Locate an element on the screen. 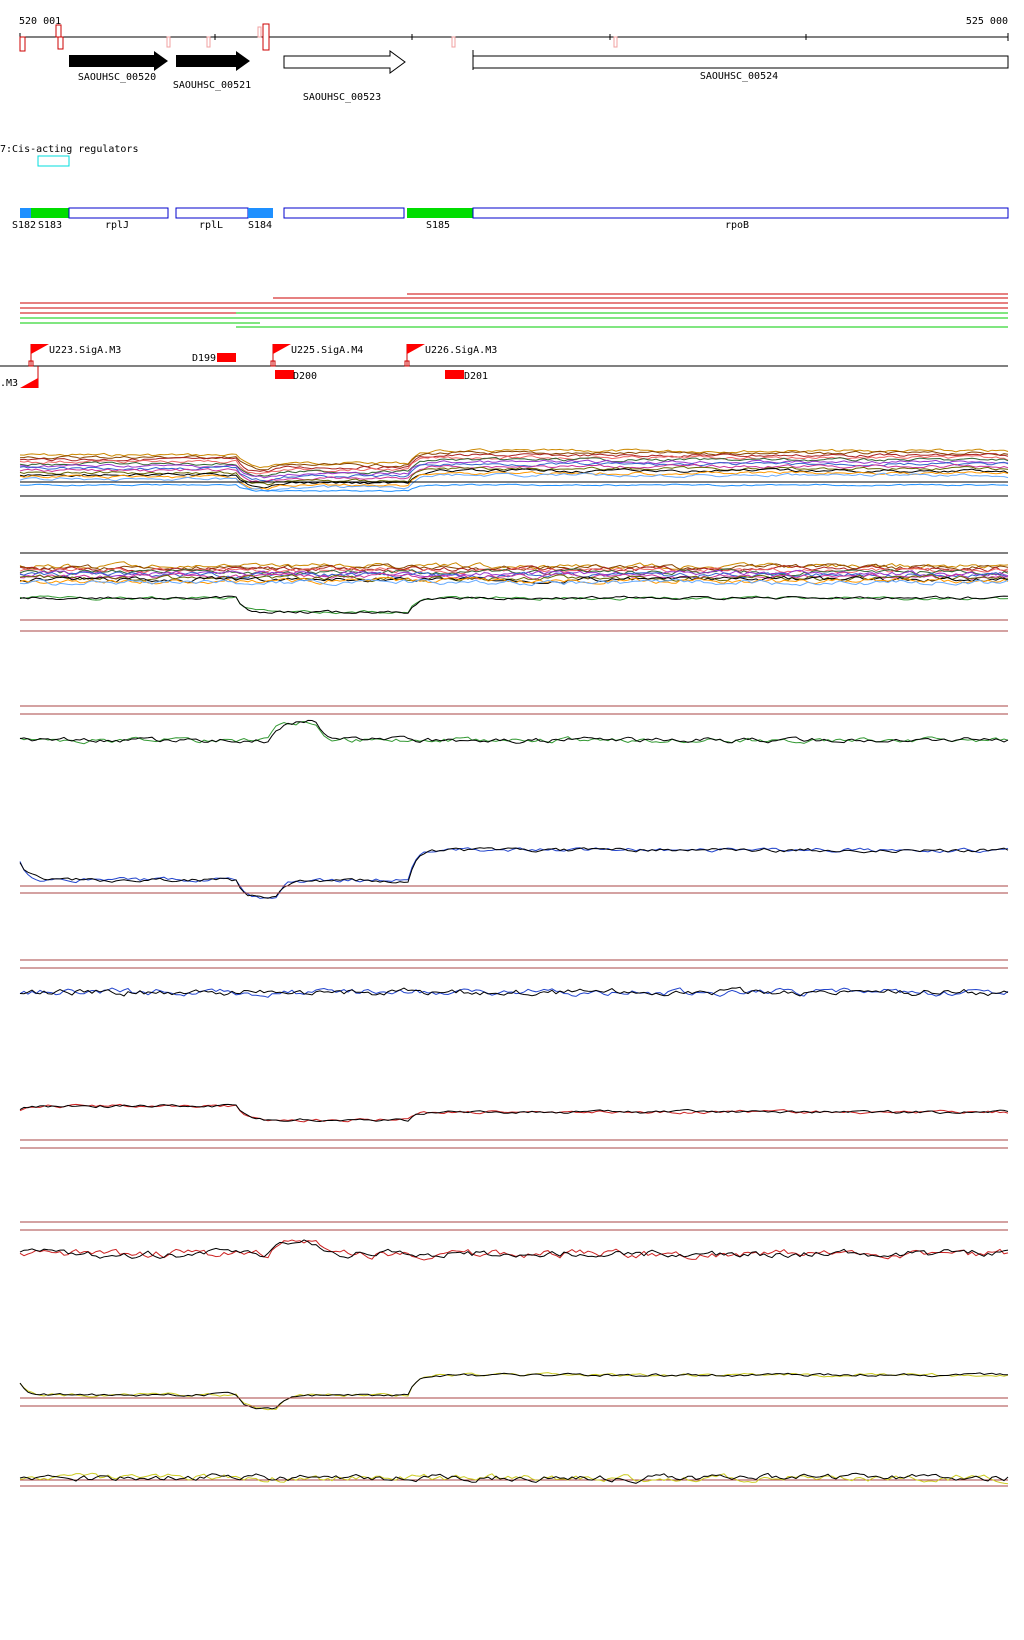 Image resolution: width=1024 pixels, height=1640 pixels. svg-text: D199 is located at coordinates (204, 358).